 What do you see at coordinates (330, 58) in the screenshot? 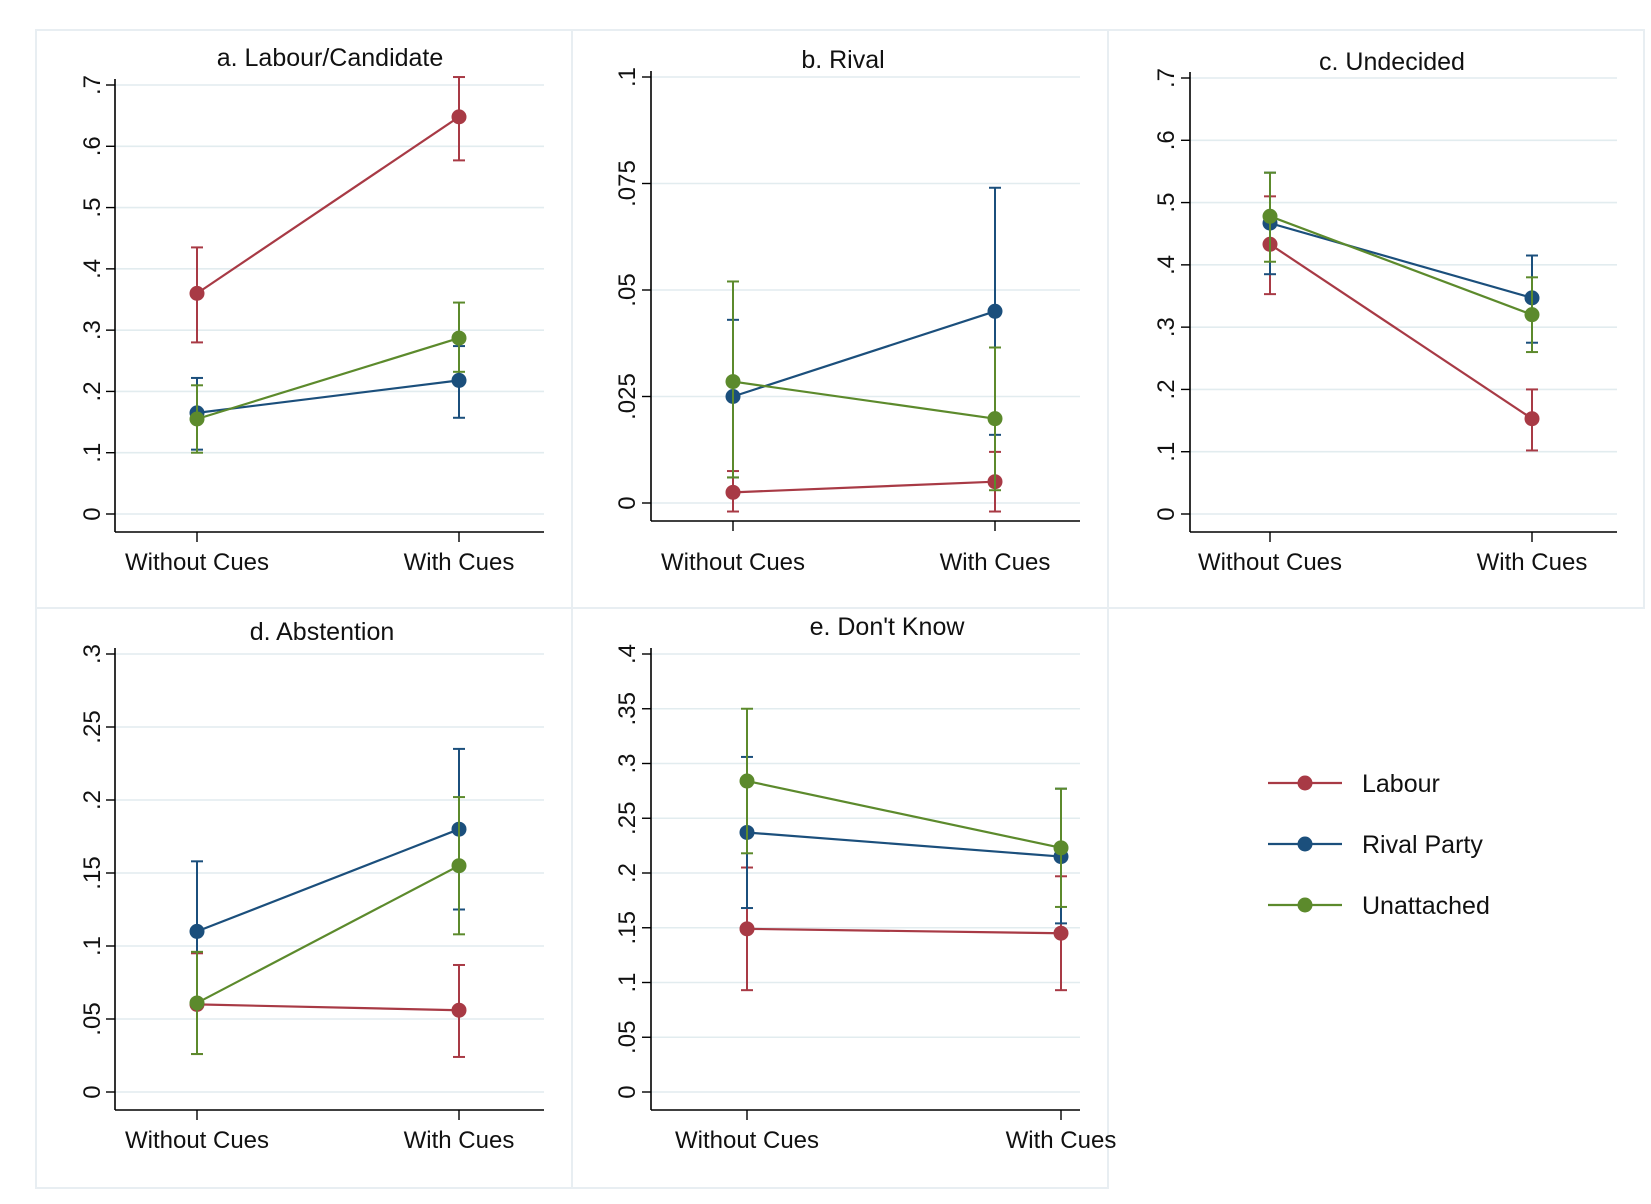
I see `panel-title: a. Labour/Candidate` at bounding box center [330, 58].